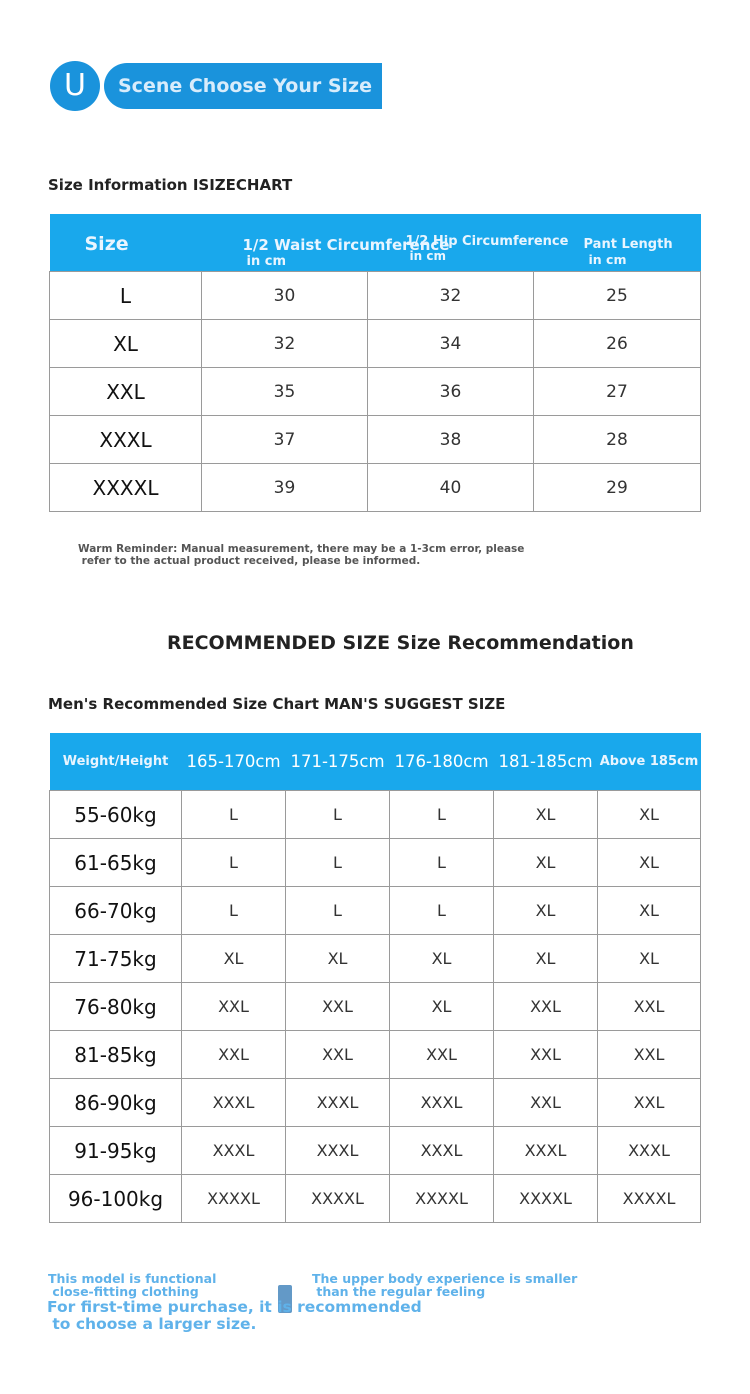  Describe the element at coordinates (450, 487) in the screenshot. I see `hip-cell: 40` at that location.